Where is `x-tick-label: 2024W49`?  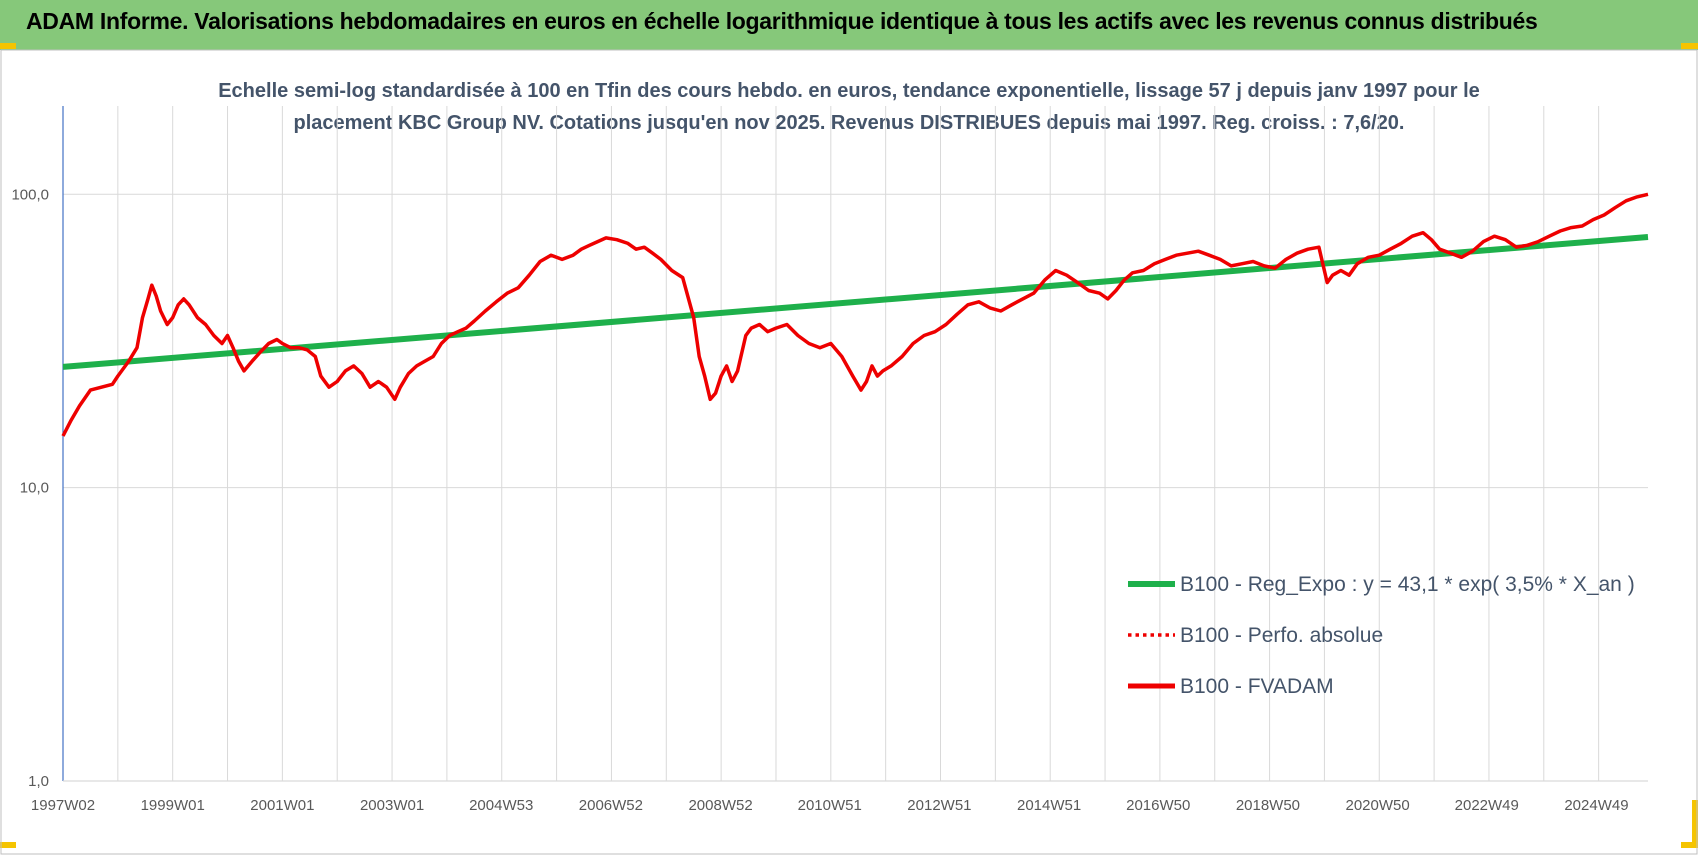
x-tick-label: 2024W49 is located at coordinates (1596, 805).